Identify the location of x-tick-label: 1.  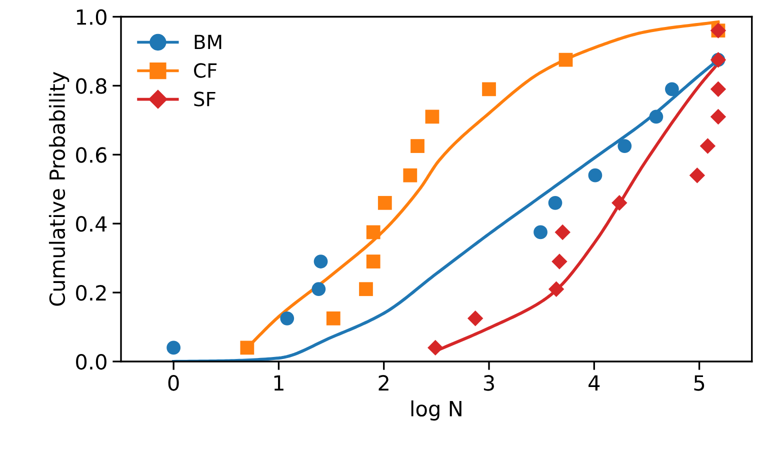
(279, 383).